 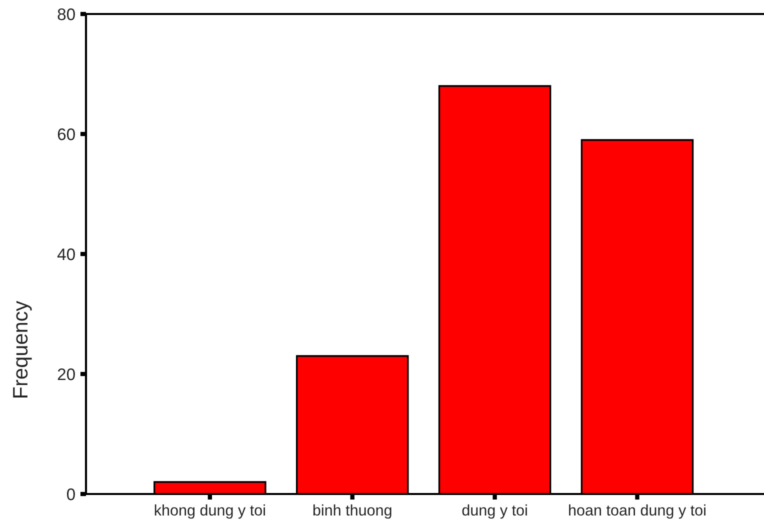 What do you see at coordinates (209, 511) in the screenshot?
I see `x-tick-label: khong dung y toi` at bounding box center [209, 511].